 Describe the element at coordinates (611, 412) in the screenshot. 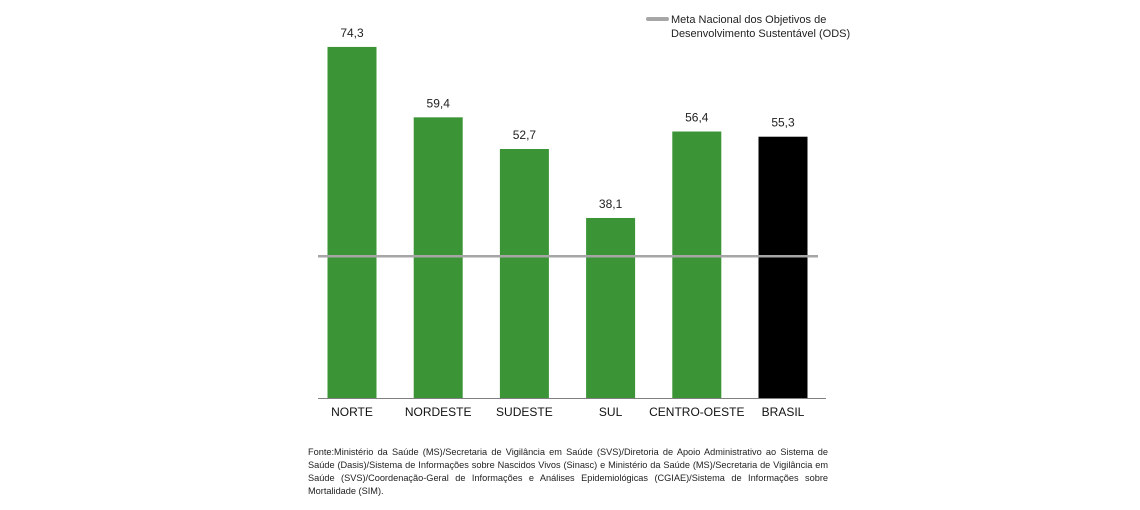

I see `category-label-sul: SUL` at that location.